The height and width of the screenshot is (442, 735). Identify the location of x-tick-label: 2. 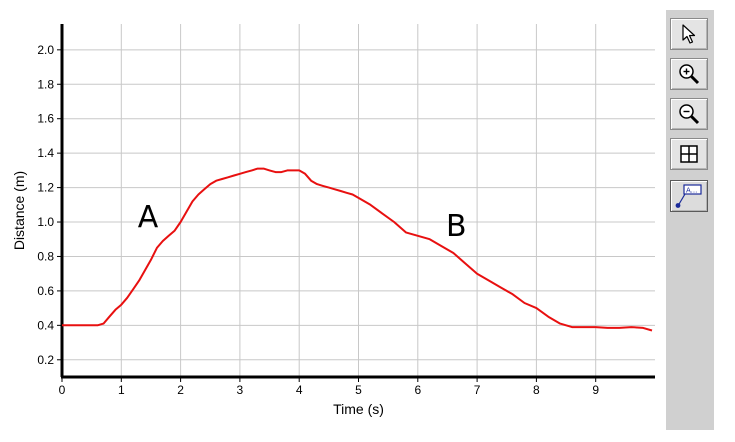
(180, 390).